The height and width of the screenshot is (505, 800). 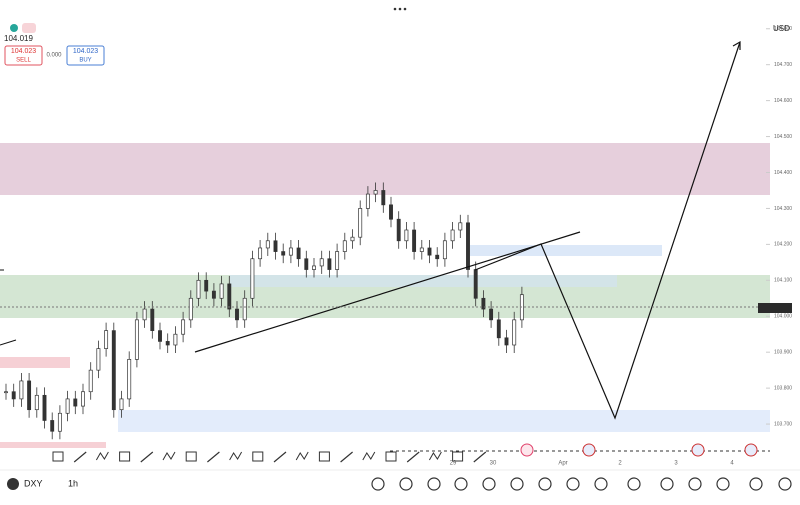 What do you see at coordinates (581, 484) in the screenshot?
I see `bottom-icons` at bounding box center [581, 484].